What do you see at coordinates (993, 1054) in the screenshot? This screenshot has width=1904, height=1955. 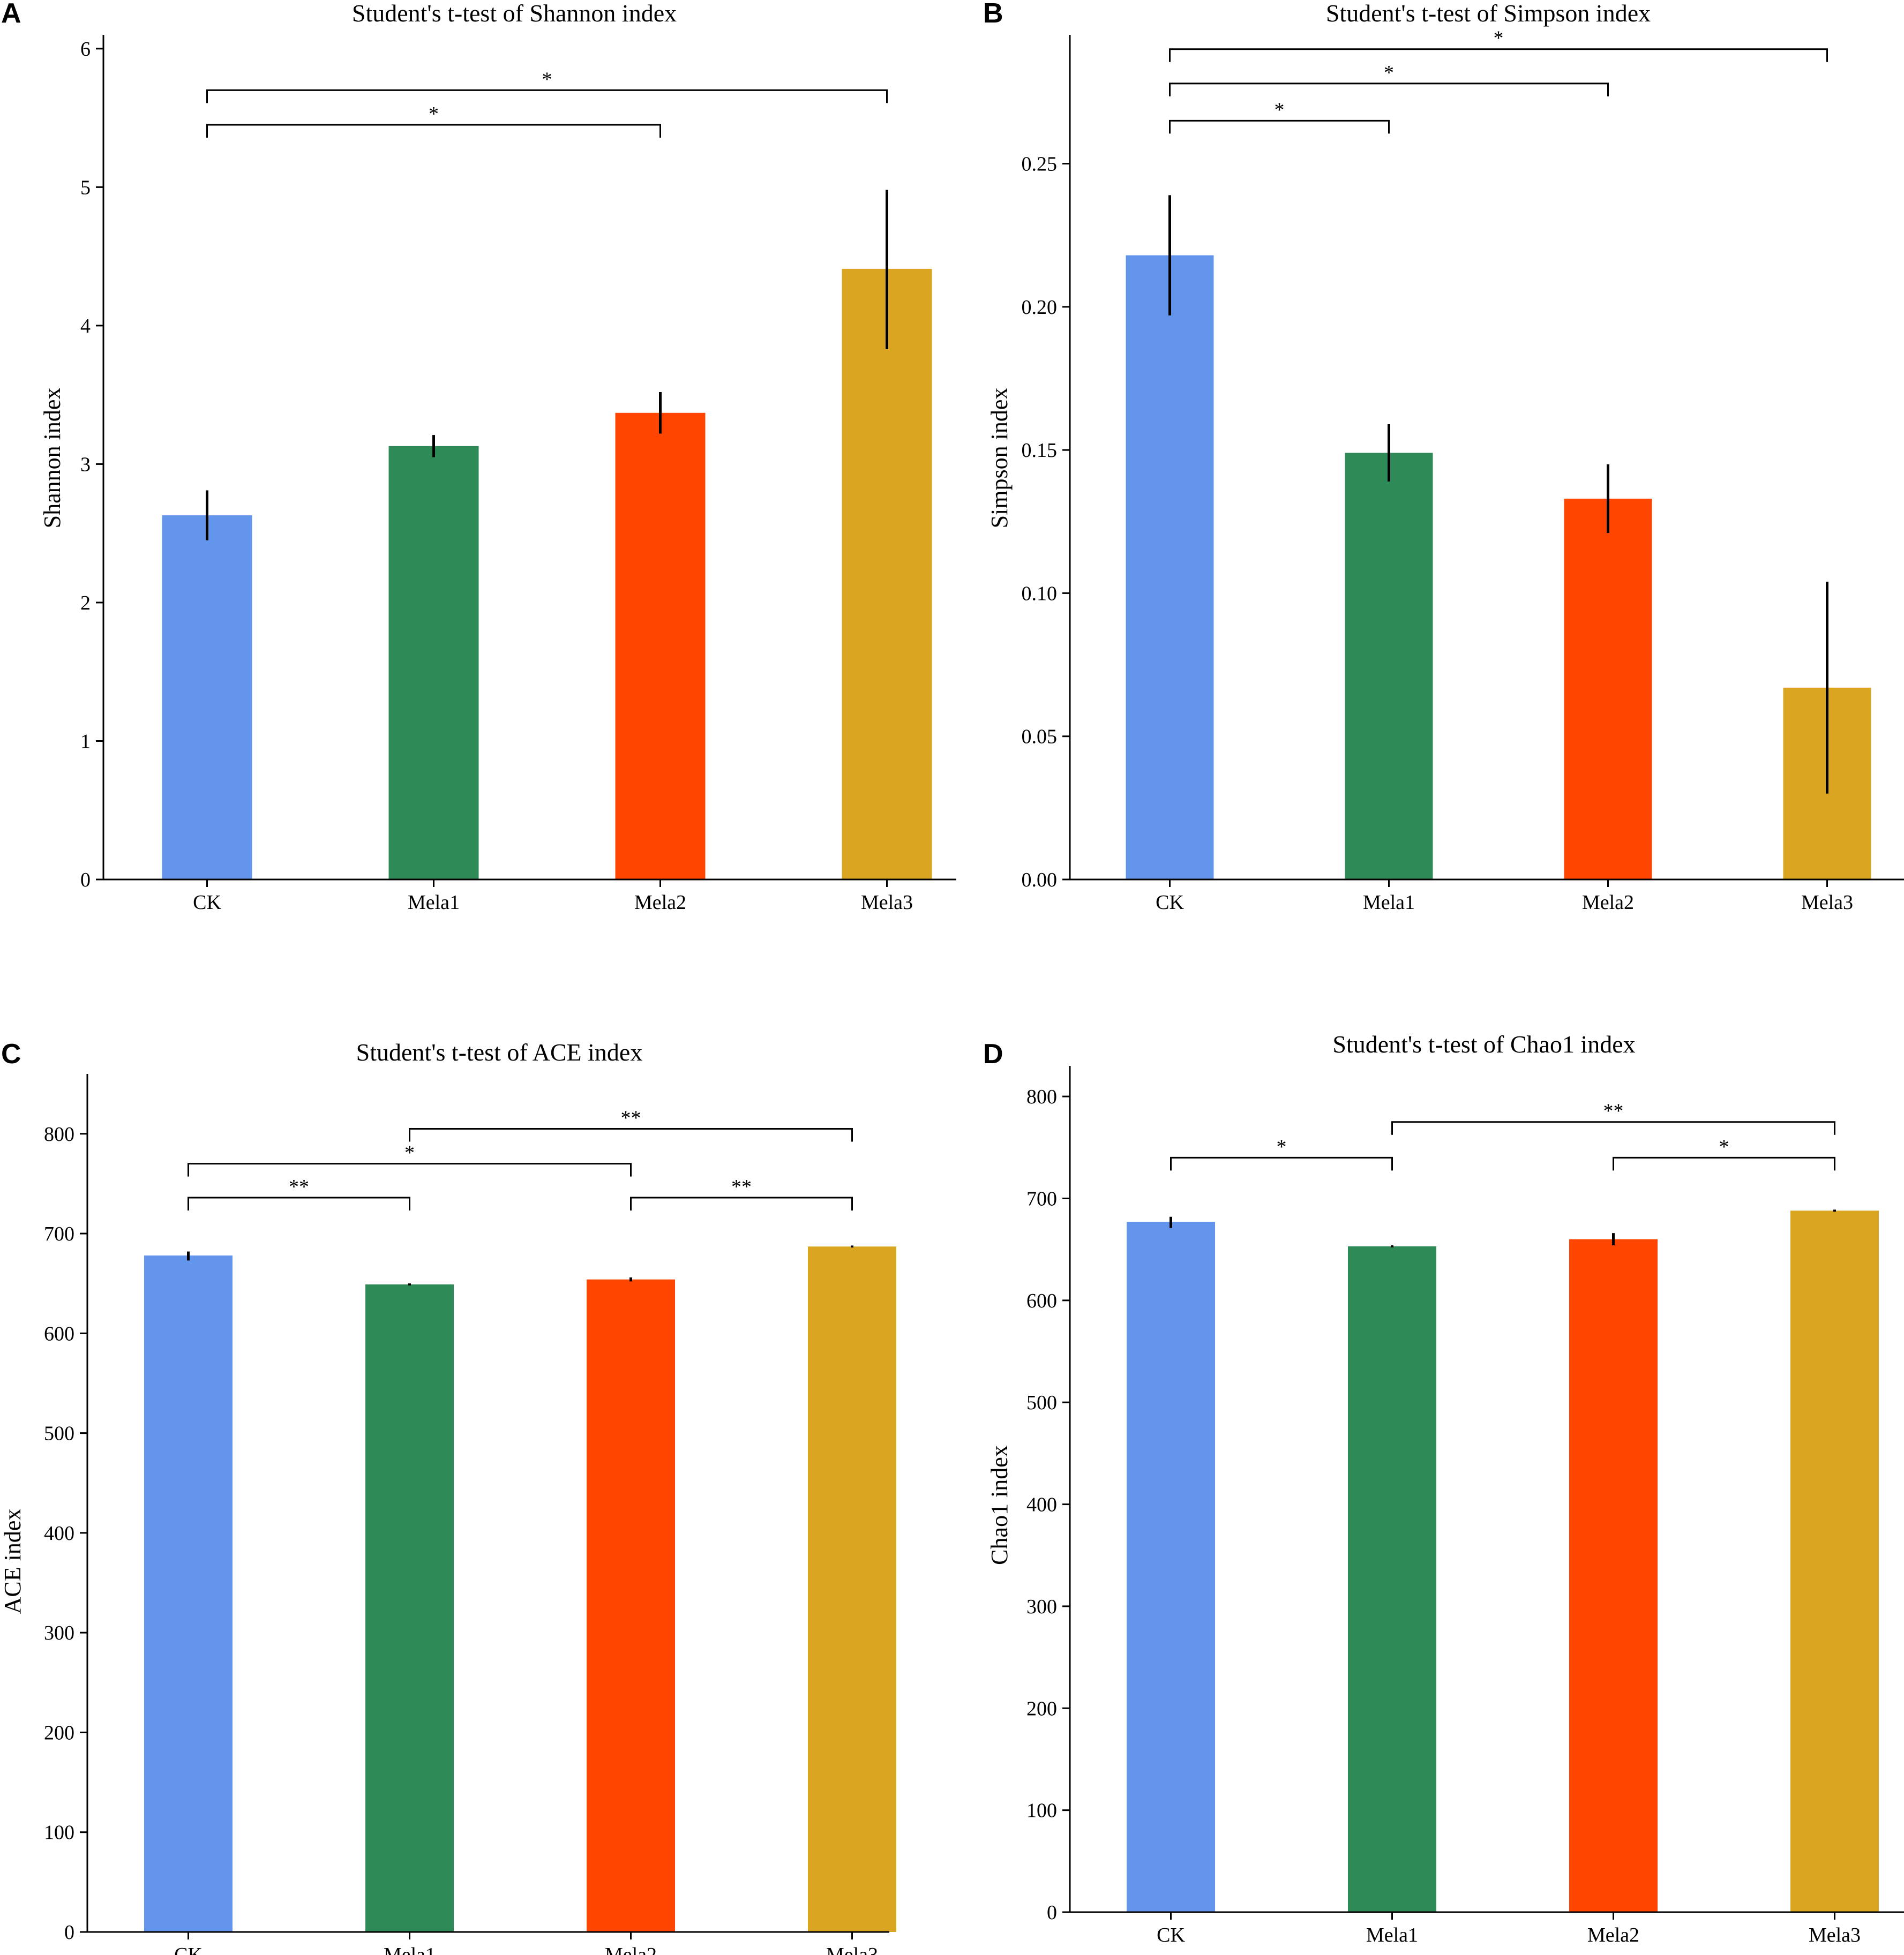 I see `panel-d-letter: D` at bounding box center [993, 1054].